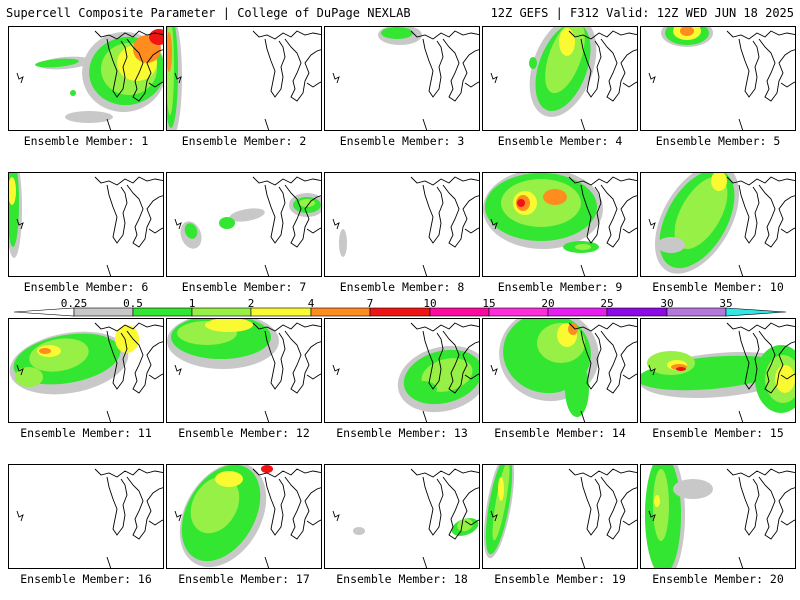 Image resolution: width=800 pixels, height=600 pixels. I want to click on ensemble-member-label: Ensemble Member: 1, so click(86, 141).